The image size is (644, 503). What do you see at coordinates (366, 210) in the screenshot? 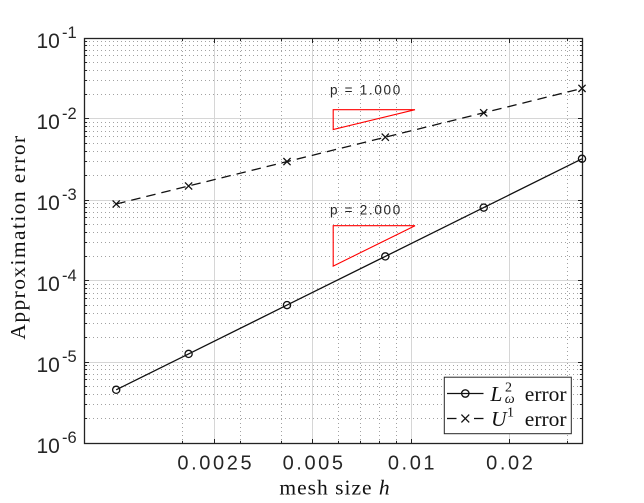
I see `svg-text: p = 2.000` at bounding box center [366, 210].